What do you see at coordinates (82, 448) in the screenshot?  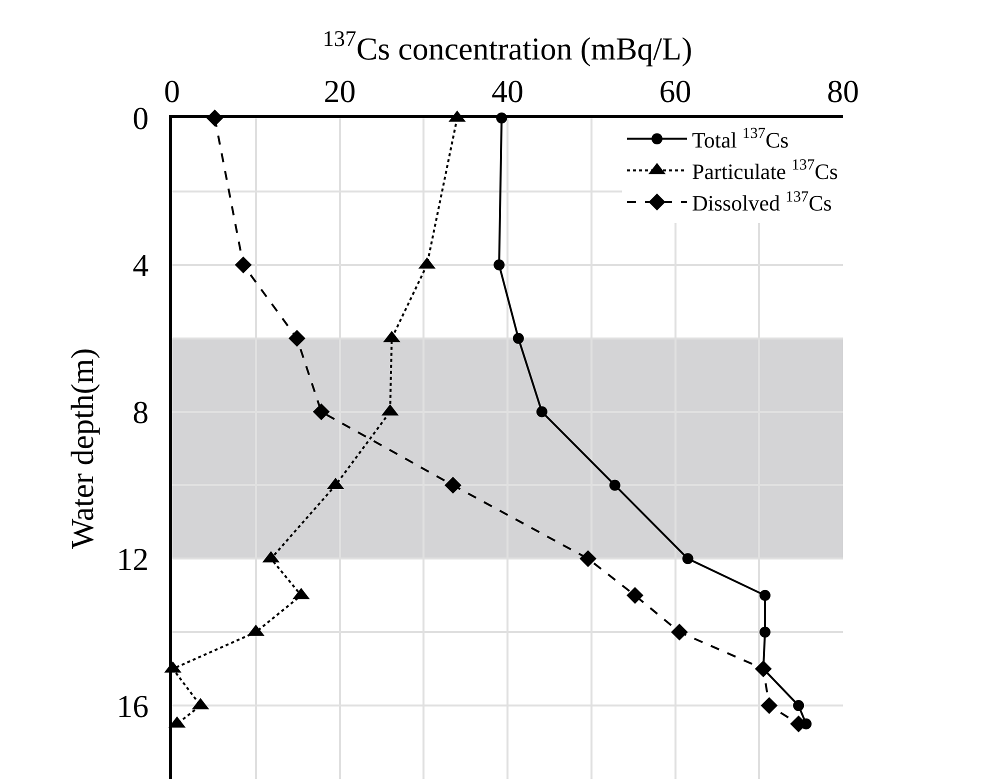 I see `y-axis-title: Water depth(m)` at bounding box center [82, 448].